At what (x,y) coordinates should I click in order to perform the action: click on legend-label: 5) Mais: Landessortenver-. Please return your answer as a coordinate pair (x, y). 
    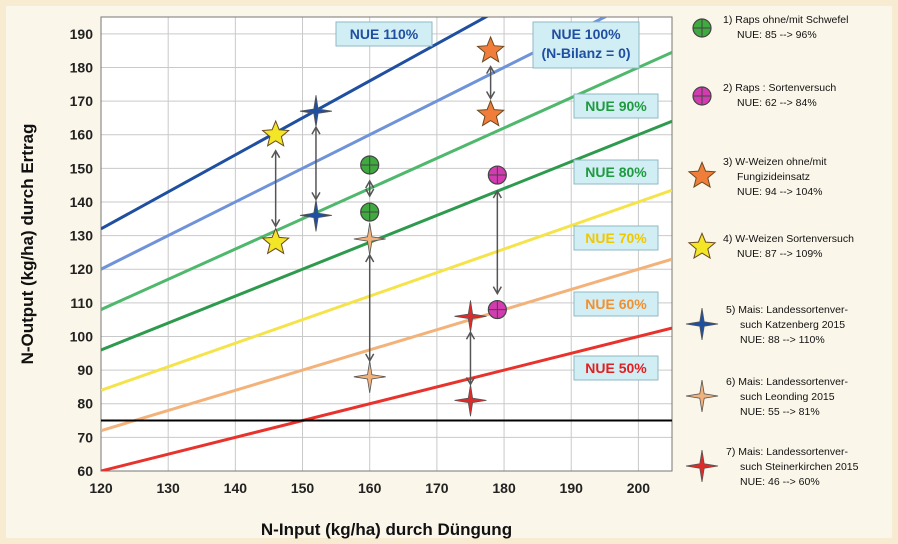
    Looking at the image, I should click on (787, 310).